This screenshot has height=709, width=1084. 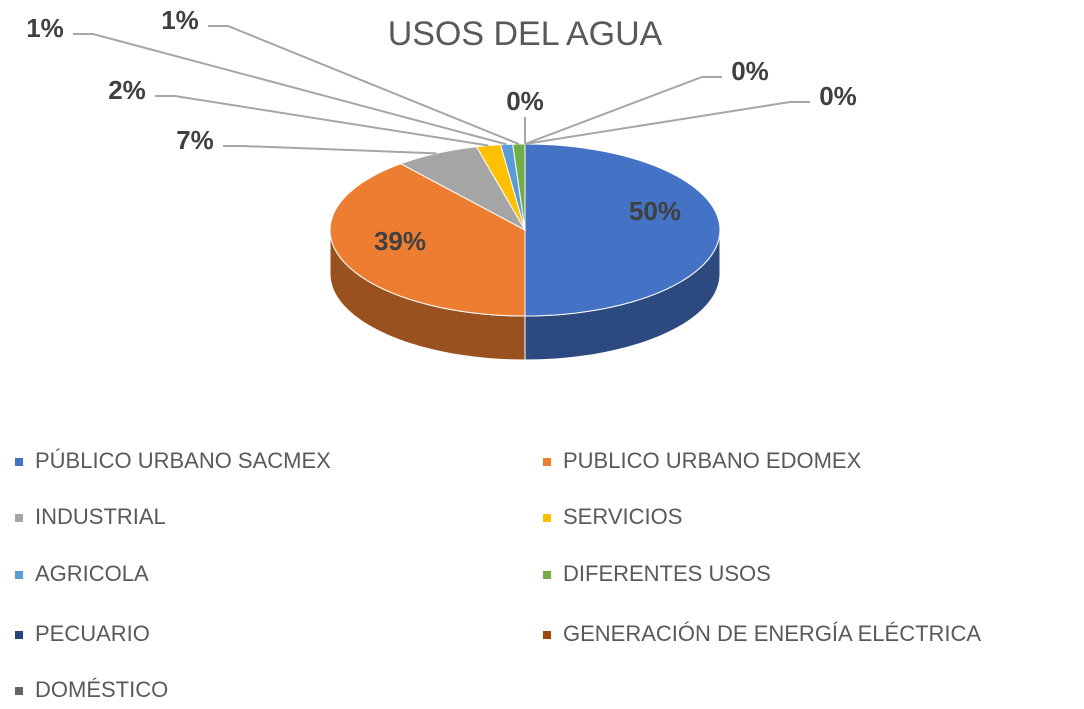 What do you see at coordinates (92, 633) in the screenshot?
I see `legend-label: PECUARIO` at bounding box center [92, 633].